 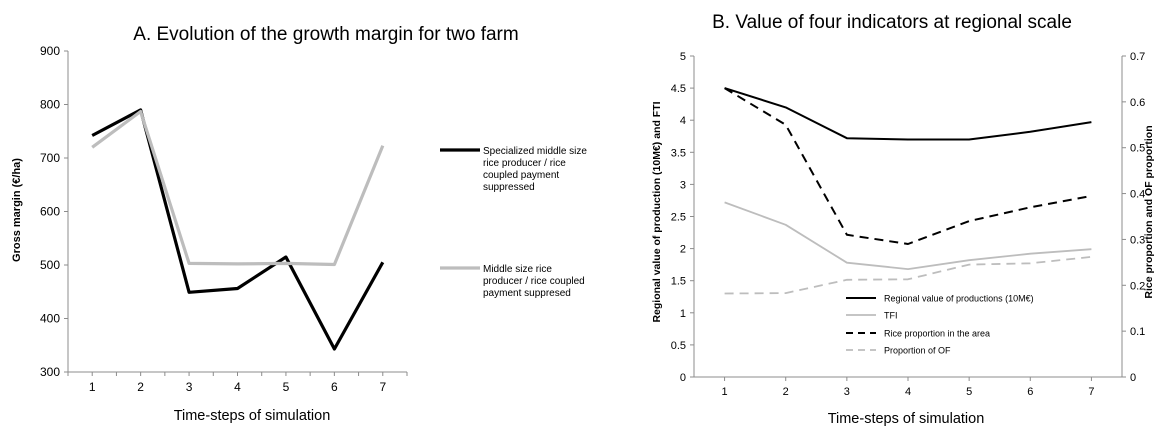 What do you see at coordinates (50, 212) in the screenshot?
I see `chart-a-y-tick-label: 600` at bounding box center [50, 212].